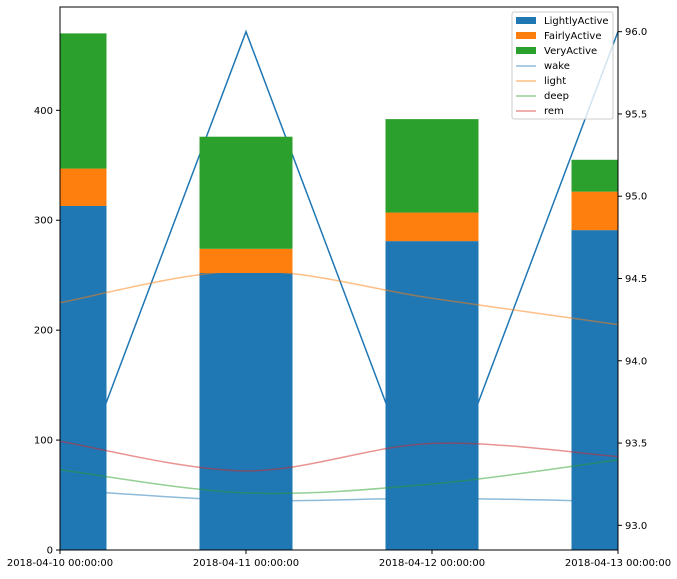 The height and width of the screenshot is (579, 677). I want to click on line-light, so click(339, 298).